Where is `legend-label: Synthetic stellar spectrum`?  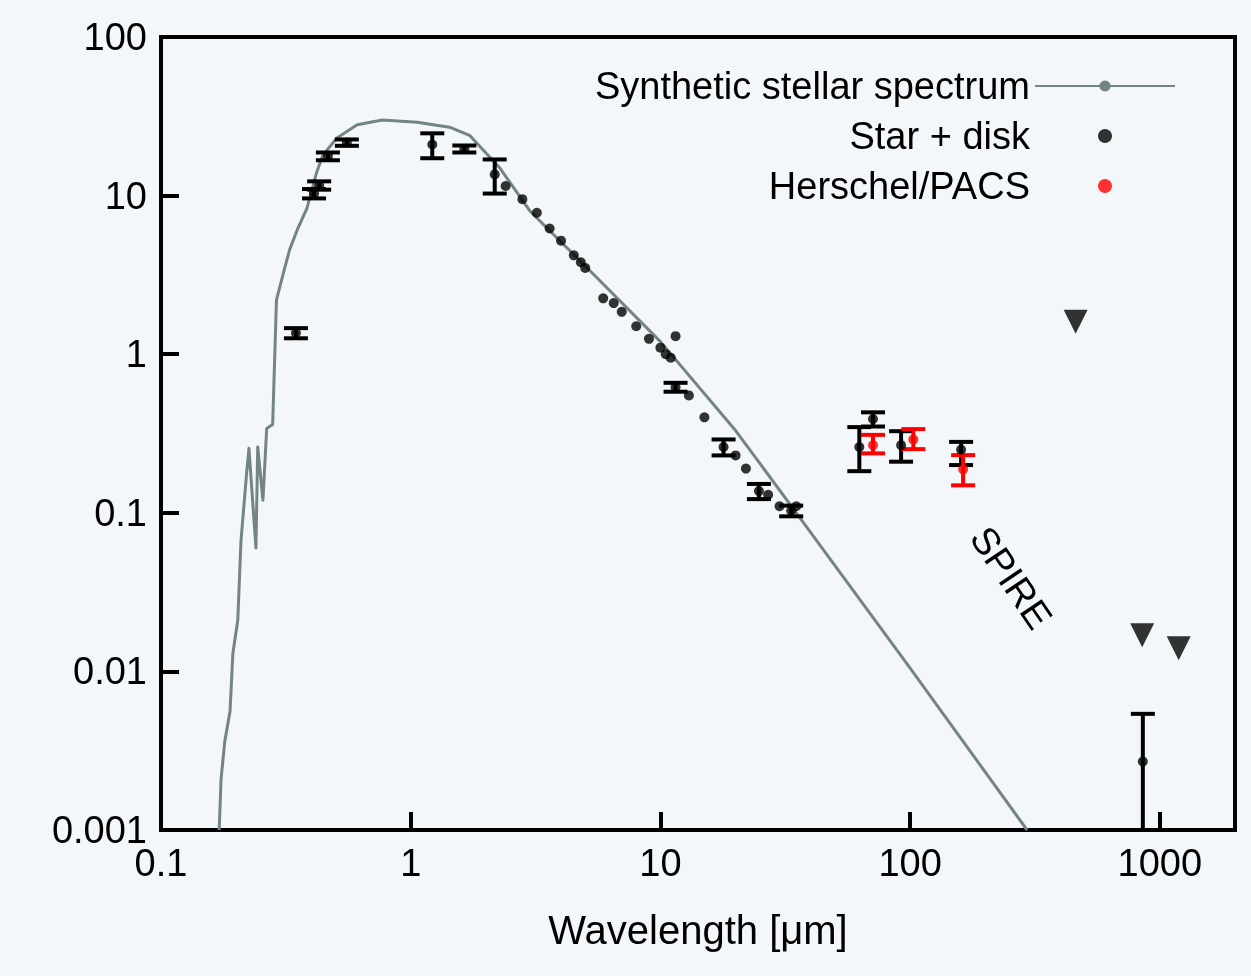 legend-label: Synthetic stellar spectrum is located at coordinates (812, 86).